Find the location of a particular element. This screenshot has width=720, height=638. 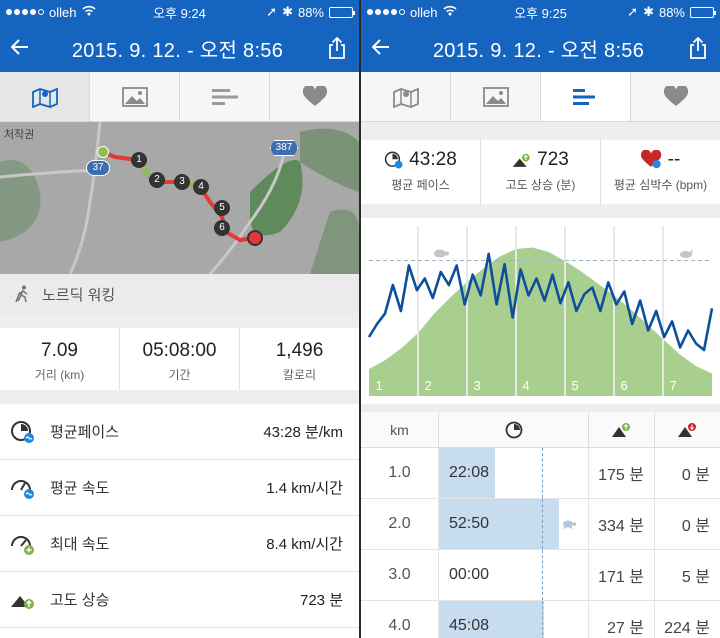

page-title: 2015. 9. 12. - 오전 8:56 is located at coordinates (538, 50).